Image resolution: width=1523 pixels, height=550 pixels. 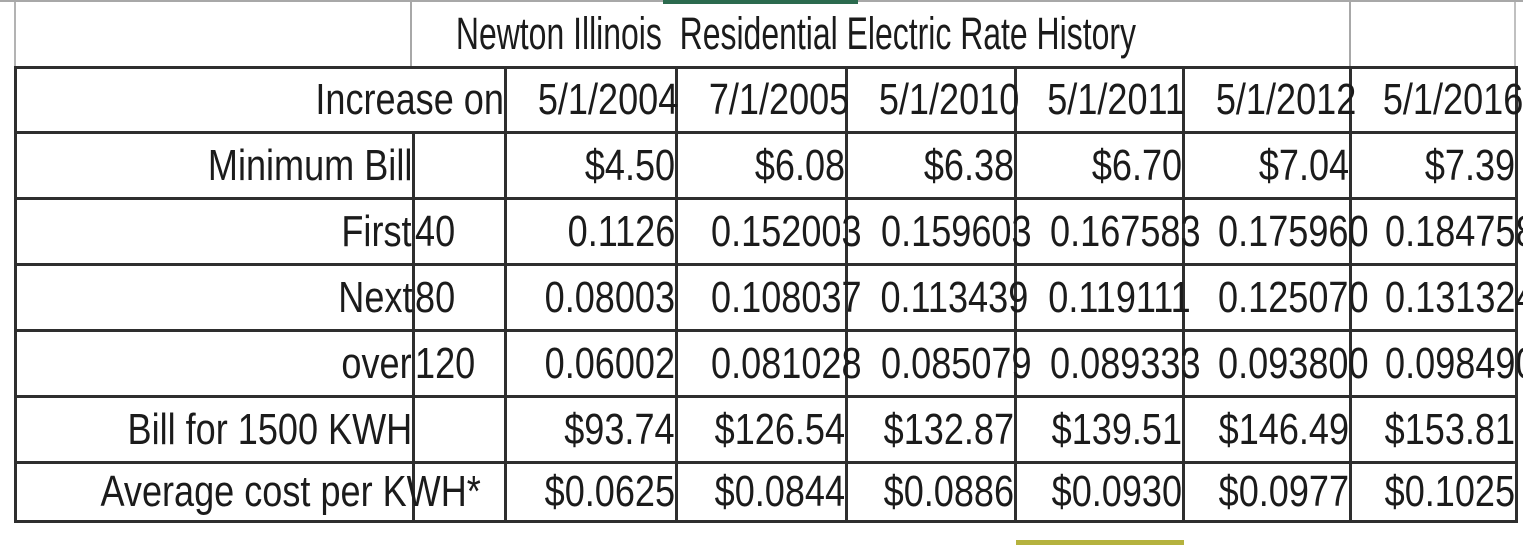 I want to click on value-cell: $0.0886, so click(x=931, y=492).